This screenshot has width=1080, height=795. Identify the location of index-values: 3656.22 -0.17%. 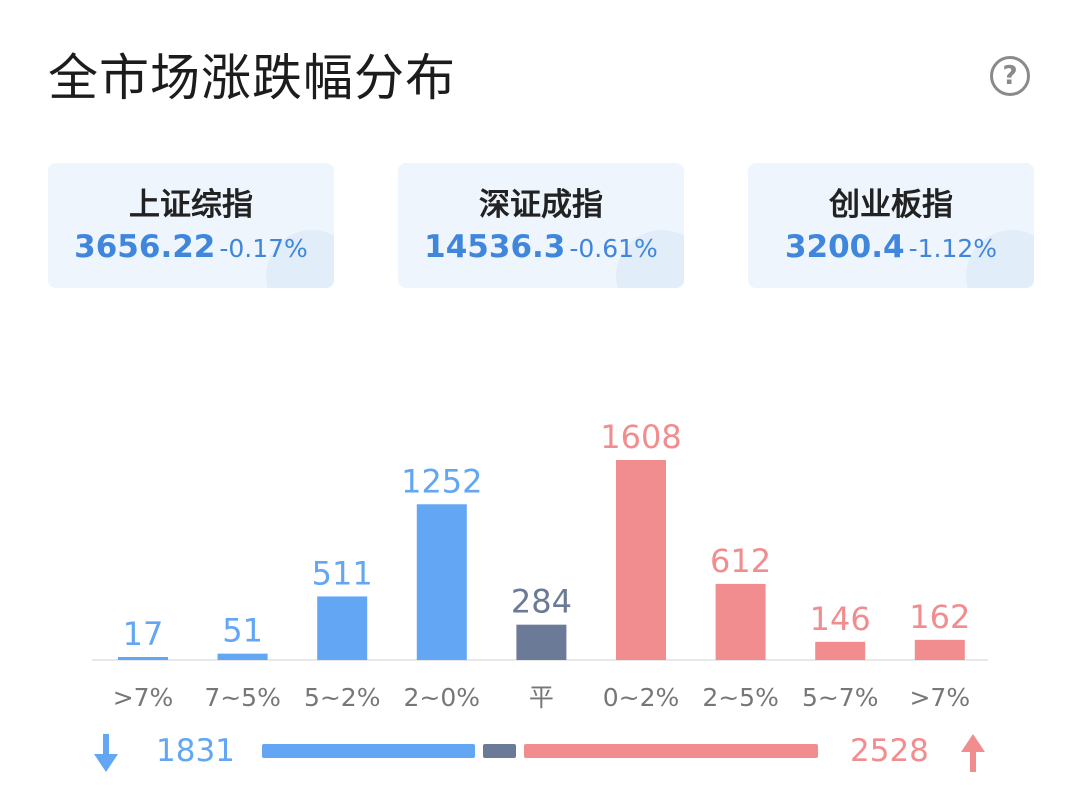
(191, 247).